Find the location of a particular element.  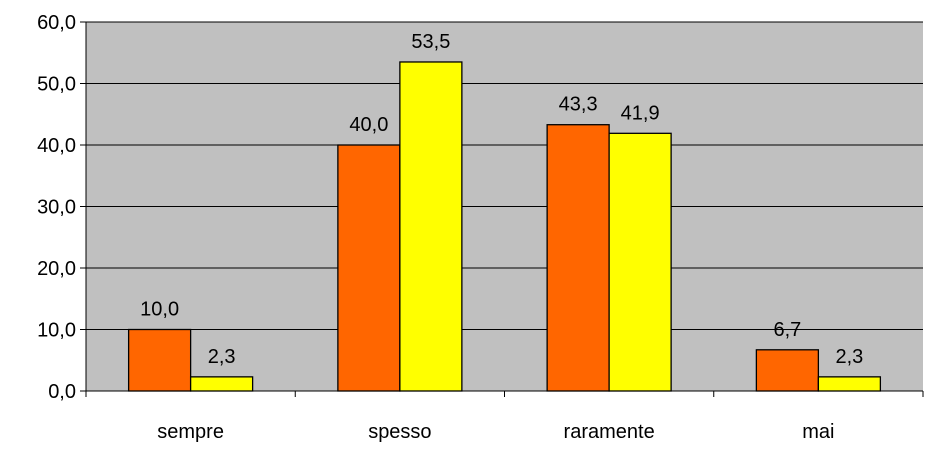

data-label: 10,0 is located at coordinates (159, 310).